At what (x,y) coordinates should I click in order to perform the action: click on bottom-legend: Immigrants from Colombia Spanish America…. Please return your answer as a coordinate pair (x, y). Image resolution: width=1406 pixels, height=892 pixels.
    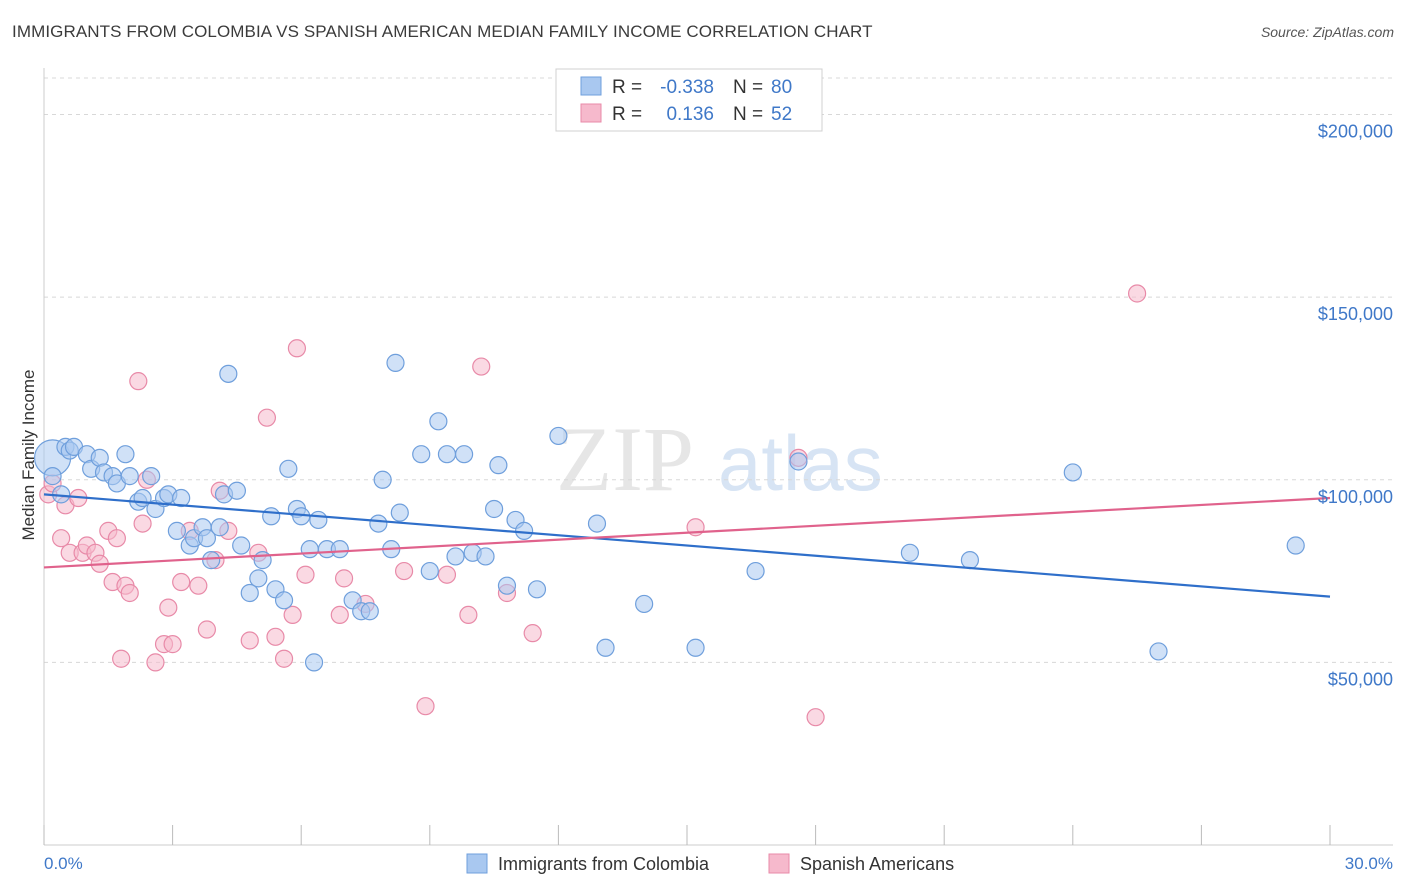
    Looking at the image, I should click on (710, 863).